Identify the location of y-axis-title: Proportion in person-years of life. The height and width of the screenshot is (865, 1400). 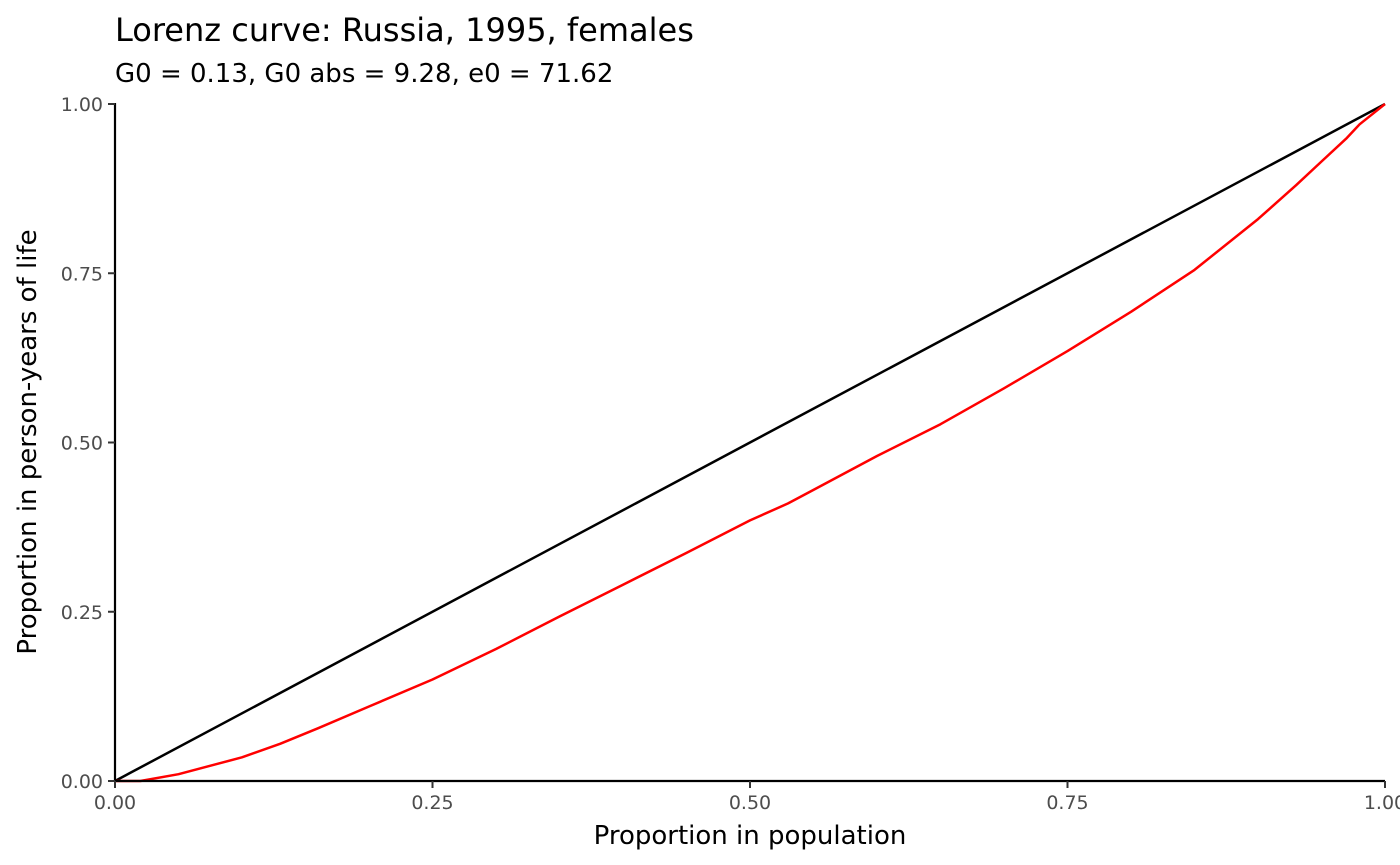
(28, 441).